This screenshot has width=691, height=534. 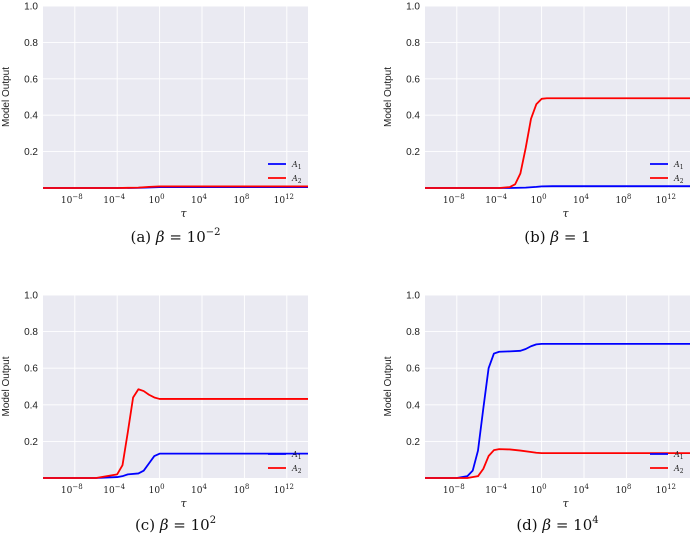 I want to click on subplot-caption: (d) β = 104, so click(x=557, y=524).